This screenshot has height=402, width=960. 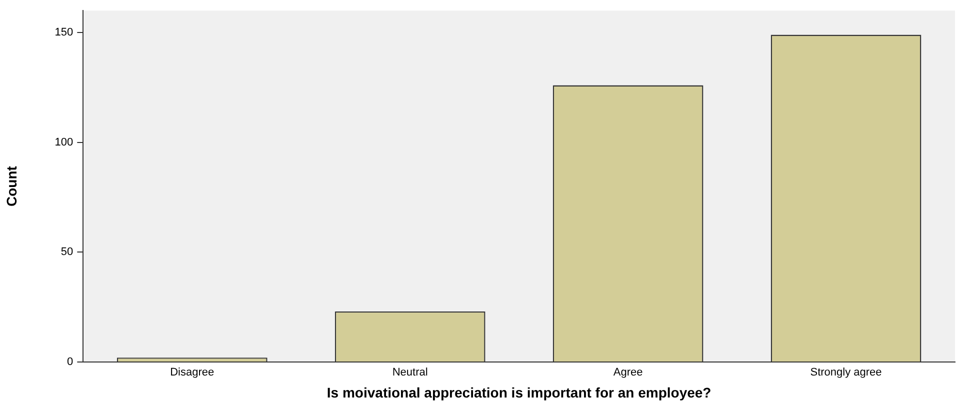 I want to click on x-axis-title: Is moivational appreciation is important for an employee?, so click(x=519, y=392).